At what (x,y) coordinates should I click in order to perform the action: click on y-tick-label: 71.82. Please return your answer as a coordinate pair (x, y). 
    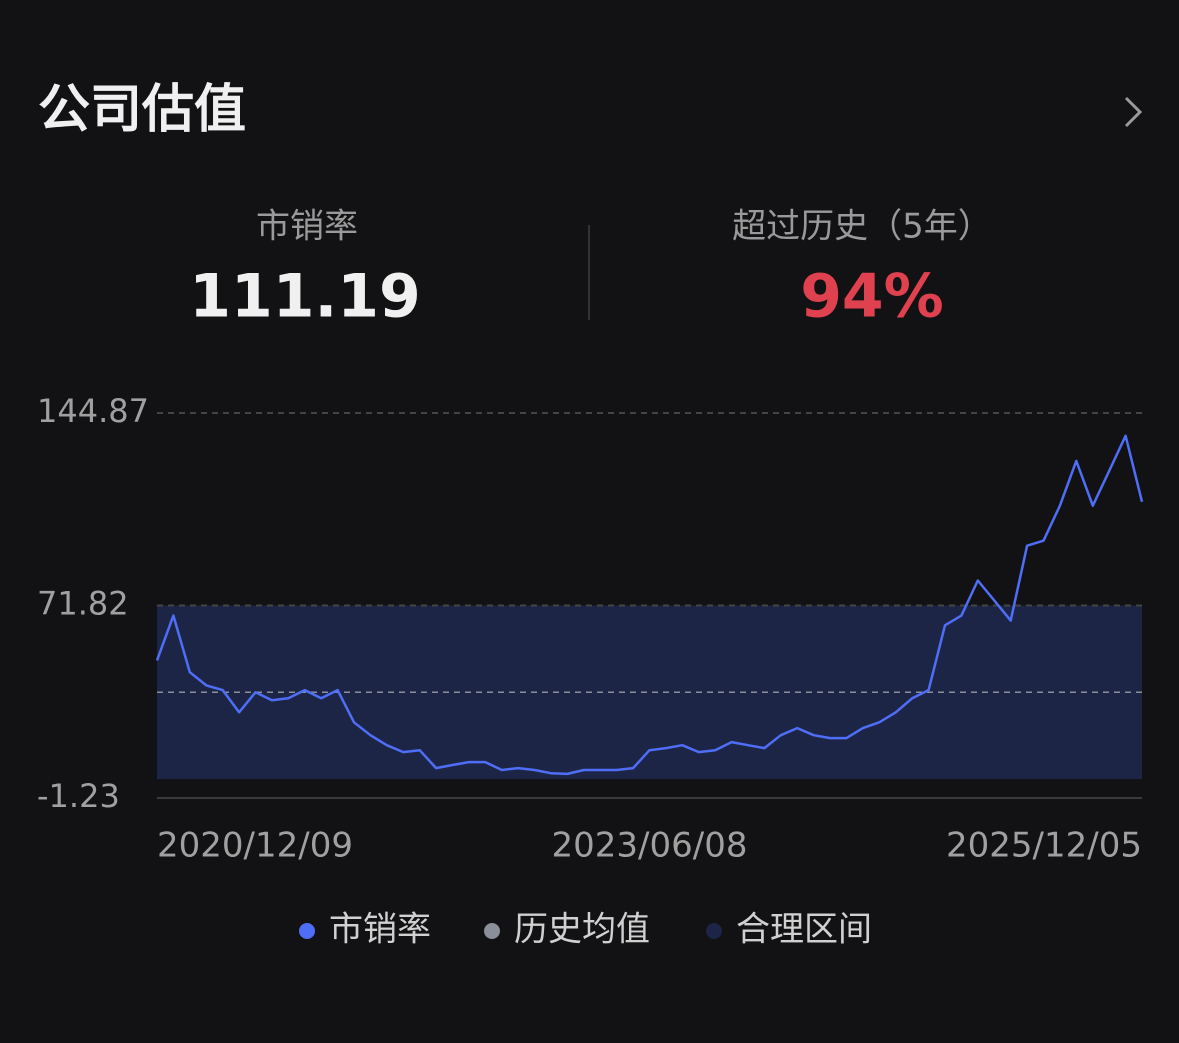
    Looking at the image, I should click on (83, 604).